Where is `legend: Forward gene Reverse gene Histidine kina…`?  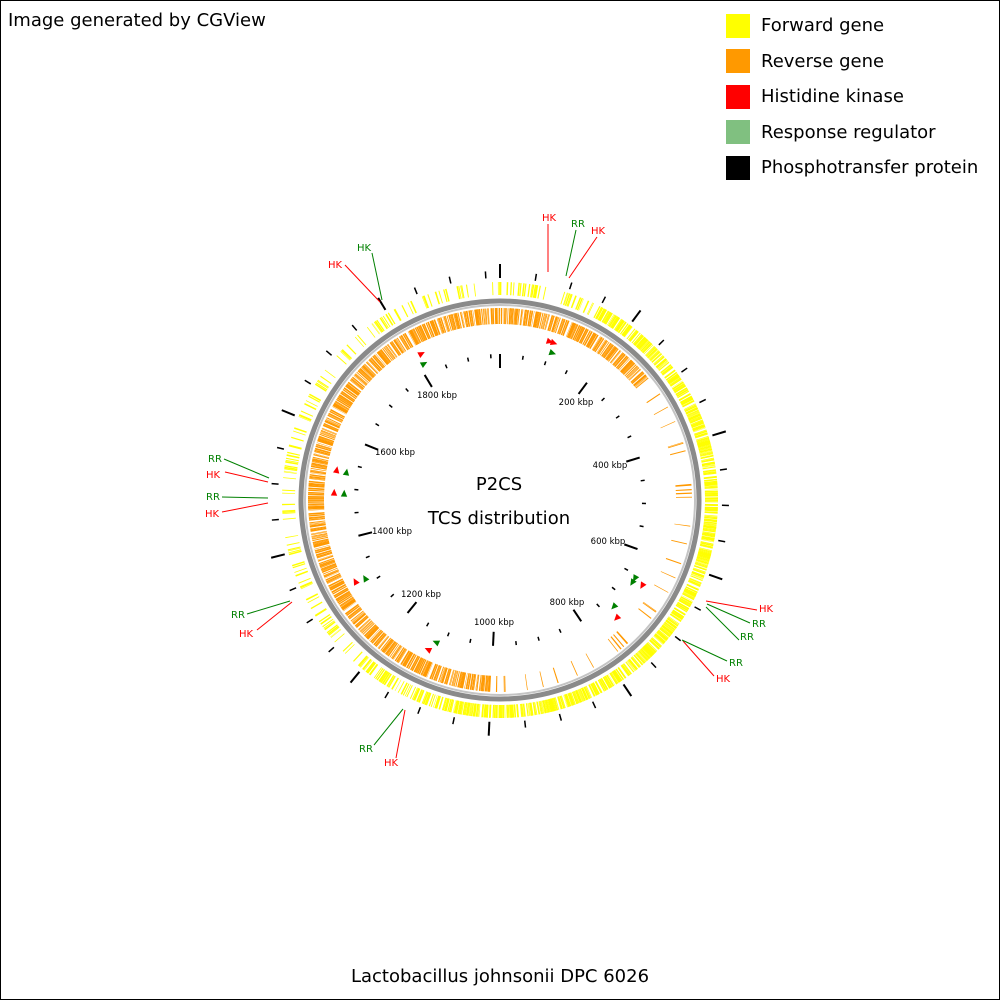 legend: Forward gene Reverse gene Histidine kina… is located at coordinates (852, 97).